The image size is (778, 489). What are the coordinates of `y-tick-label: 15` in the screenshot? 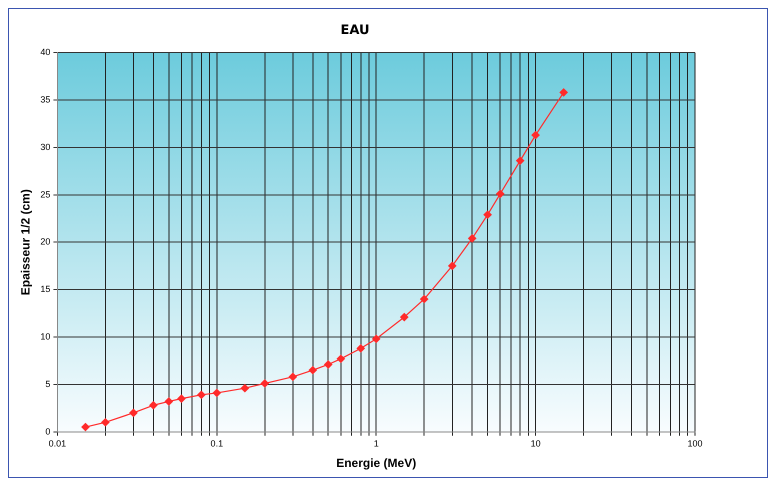 It's located at (45, 289).